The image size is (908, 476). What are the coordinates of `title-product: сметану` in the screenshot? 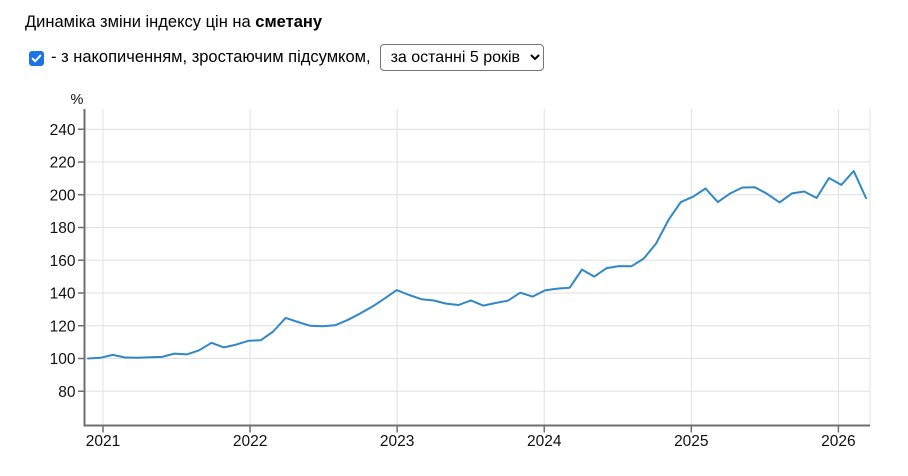 It's located at (289, 22).